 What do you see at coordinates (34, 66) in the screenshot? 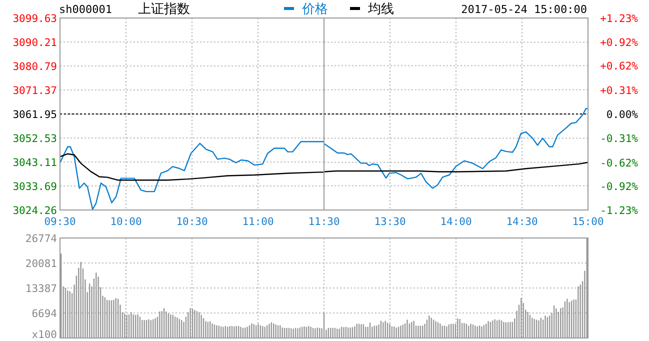
I see `y-tick-label: 3080.79` at bounding box center [34, 66].